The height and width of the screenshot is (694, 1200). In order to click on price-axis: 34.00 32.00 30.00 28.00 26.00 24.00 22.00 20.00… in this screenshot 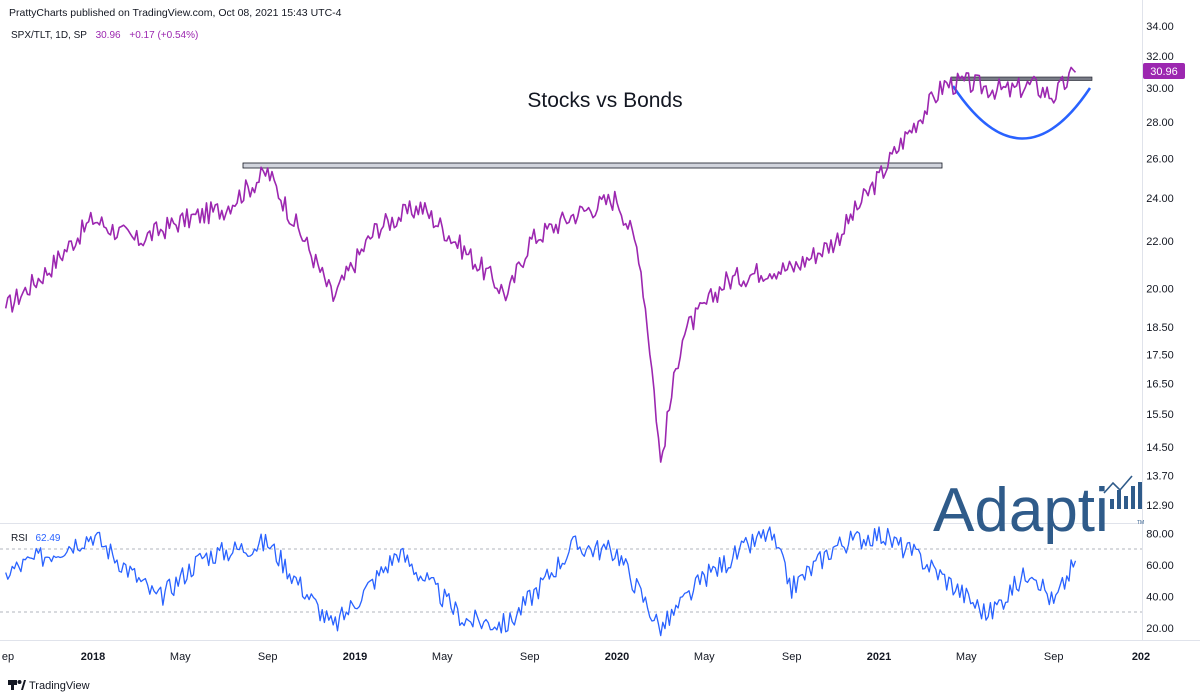, I will do `click(1160, 266)`.